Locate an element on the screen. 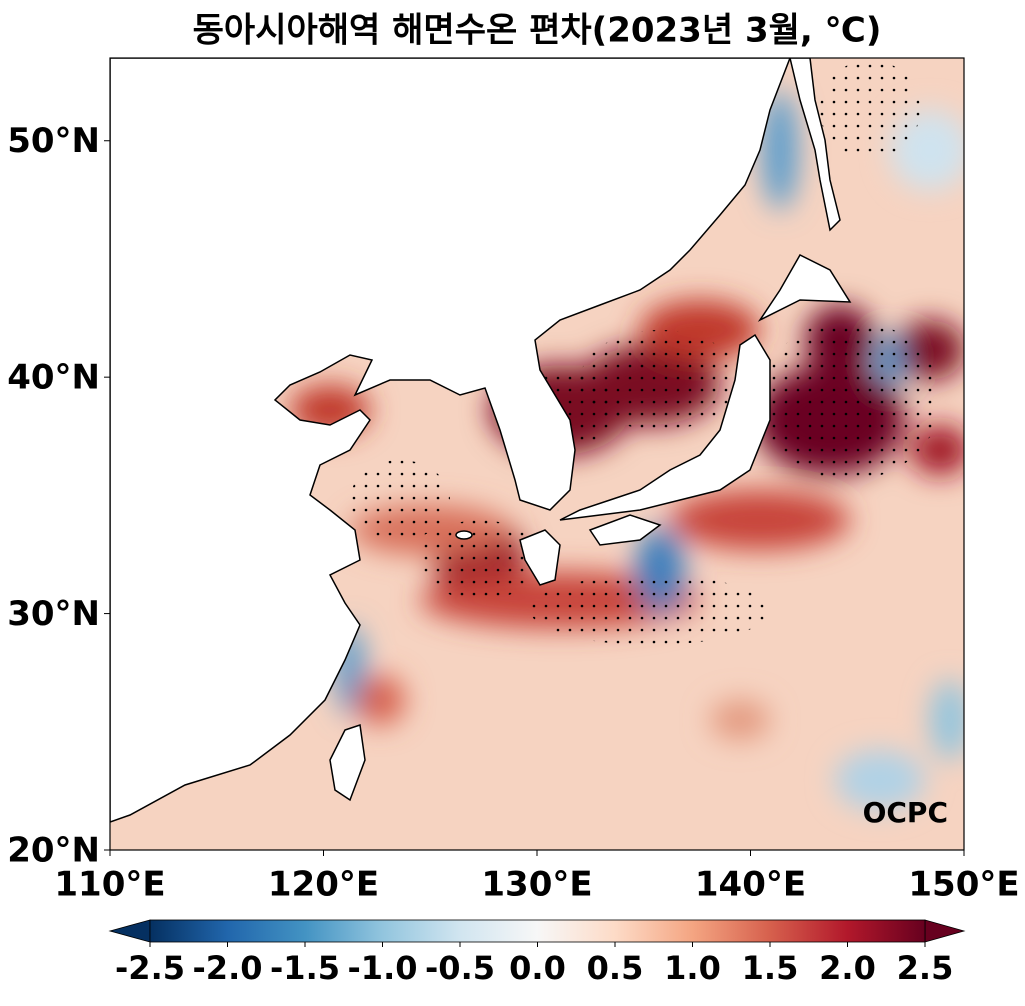  colorbar-tick-label: 0.5 is located at coordinates (615, 968).